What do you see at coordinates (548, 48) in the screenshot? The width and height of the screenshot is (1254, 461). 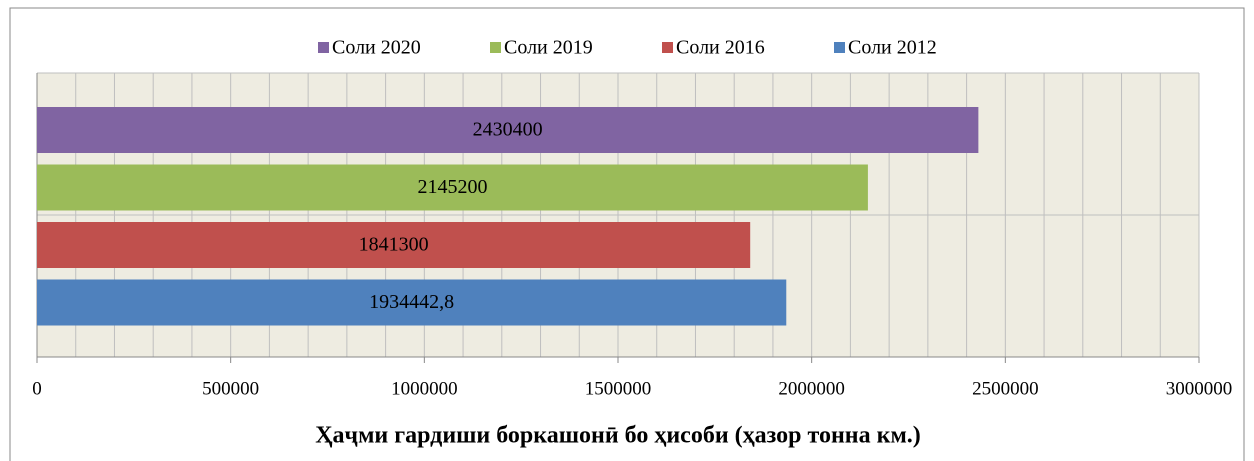 I see `legend-label: Соли 2019` at bounding box center [548, 48].